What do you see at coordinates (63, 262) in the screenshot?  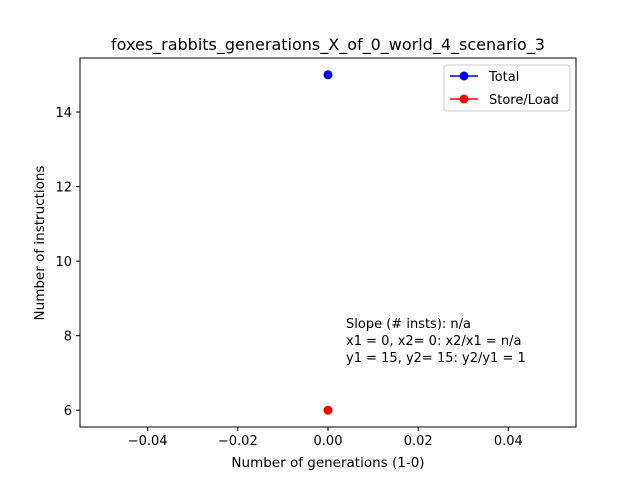 I see `y-tick-label: 10` at bounding box center [63, 262].